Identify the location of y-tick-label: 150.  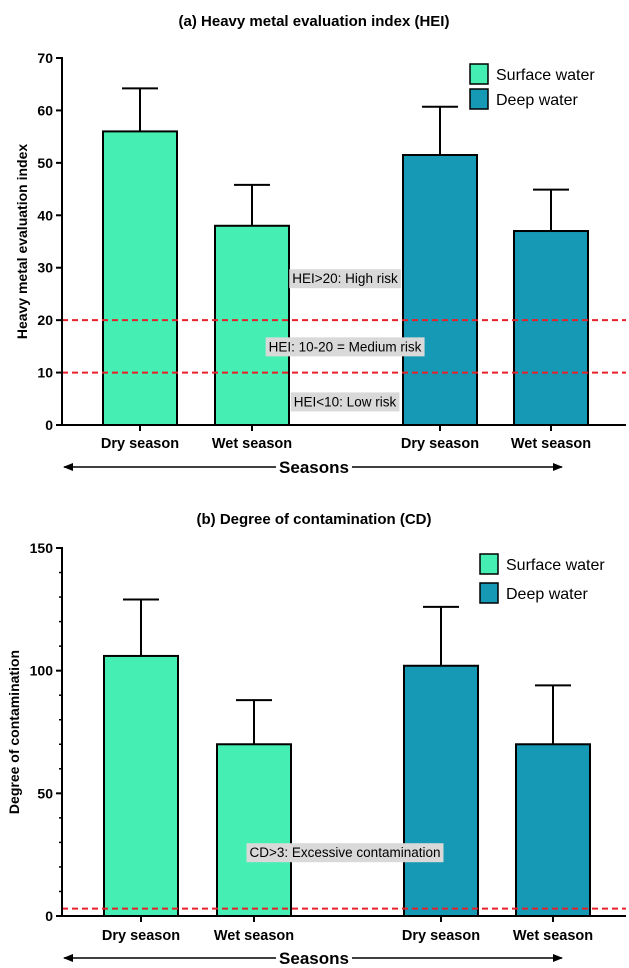
(42, 548).